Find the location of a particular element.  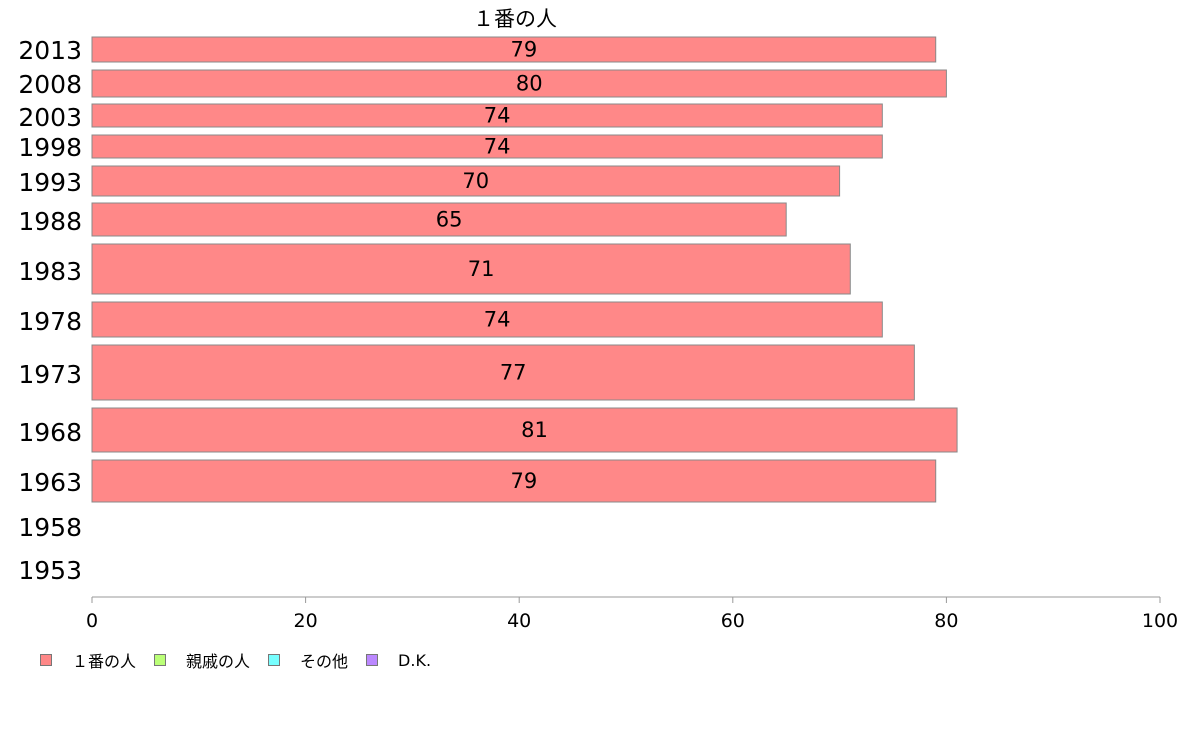

y-tick-label-1983: 1983 is located at coordinates (50, 271).